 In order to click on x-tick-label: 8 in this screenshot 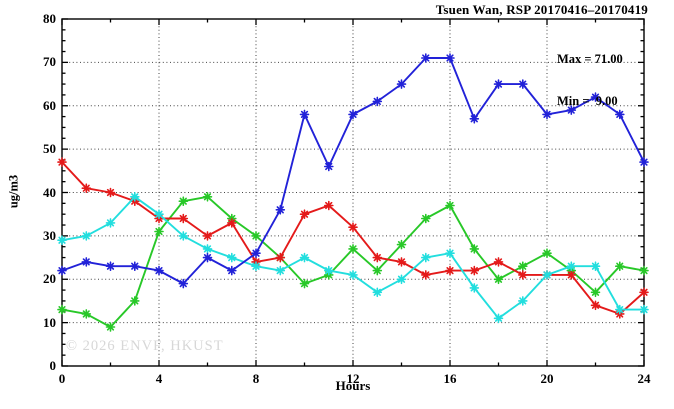, I will do `click(256, 378)`.